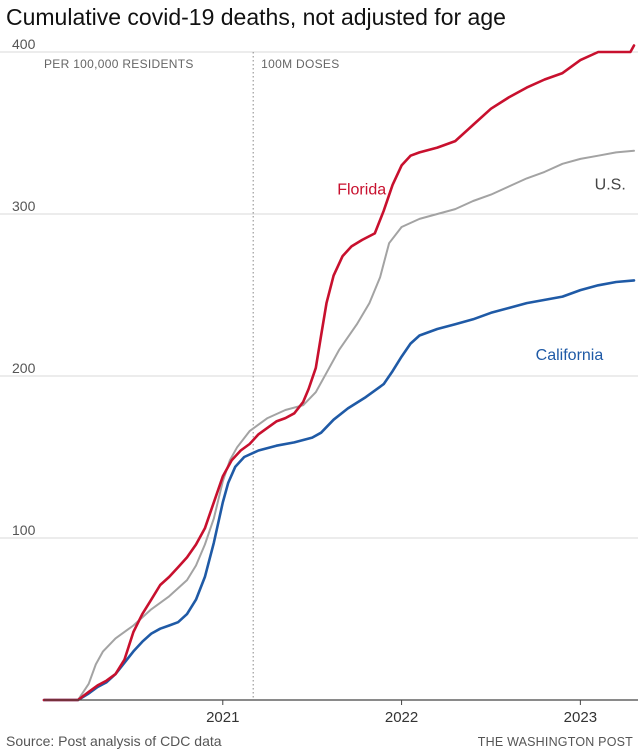 Image resolution: width=640 pixels, height=756 pixels. Describe the element at coordinates (24, 44) in the screenshot. I see `y-tick-label: 400` at that location.